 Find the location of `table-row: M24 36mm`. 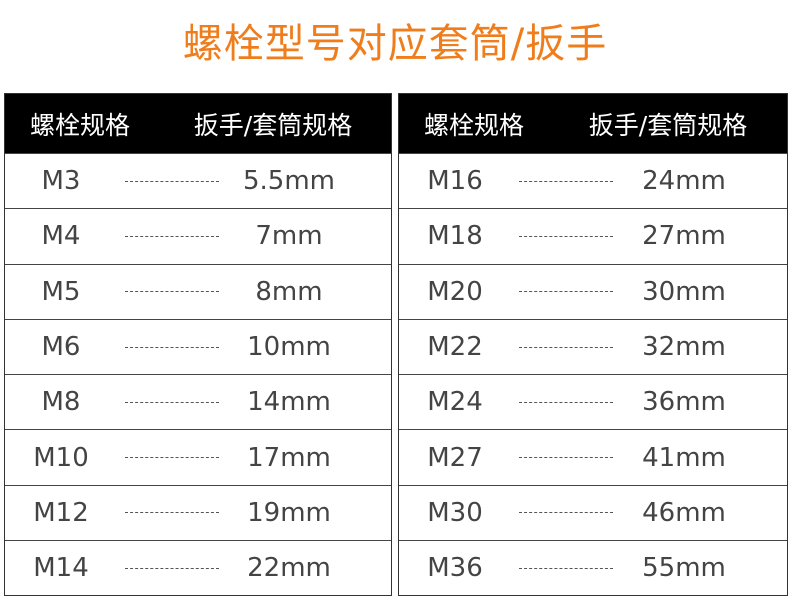

table-row: M24 36mm is located at coordinates (593, 401).